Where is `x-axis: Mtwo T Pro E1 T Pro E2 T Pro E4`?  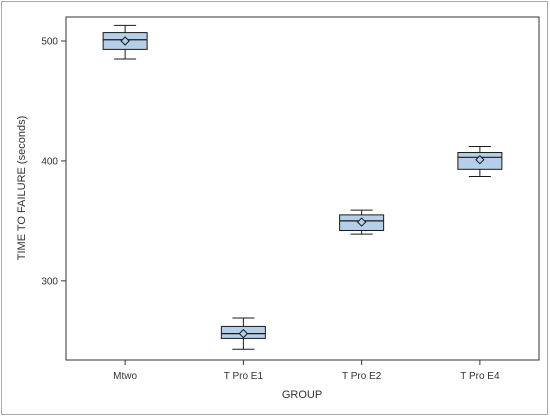
x-axis: Mtwo T Pro E1 T Pro E2 T Pro E4 is located at coordinates (306, 371).